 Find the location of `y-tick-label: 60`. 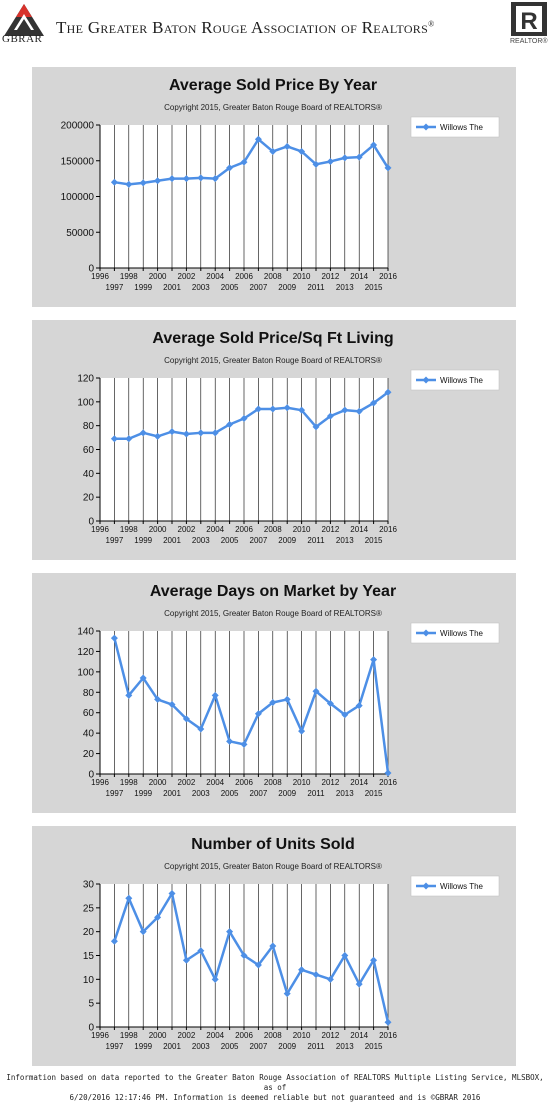

y-tick-label: 60 is located at coordinates (89, 450).